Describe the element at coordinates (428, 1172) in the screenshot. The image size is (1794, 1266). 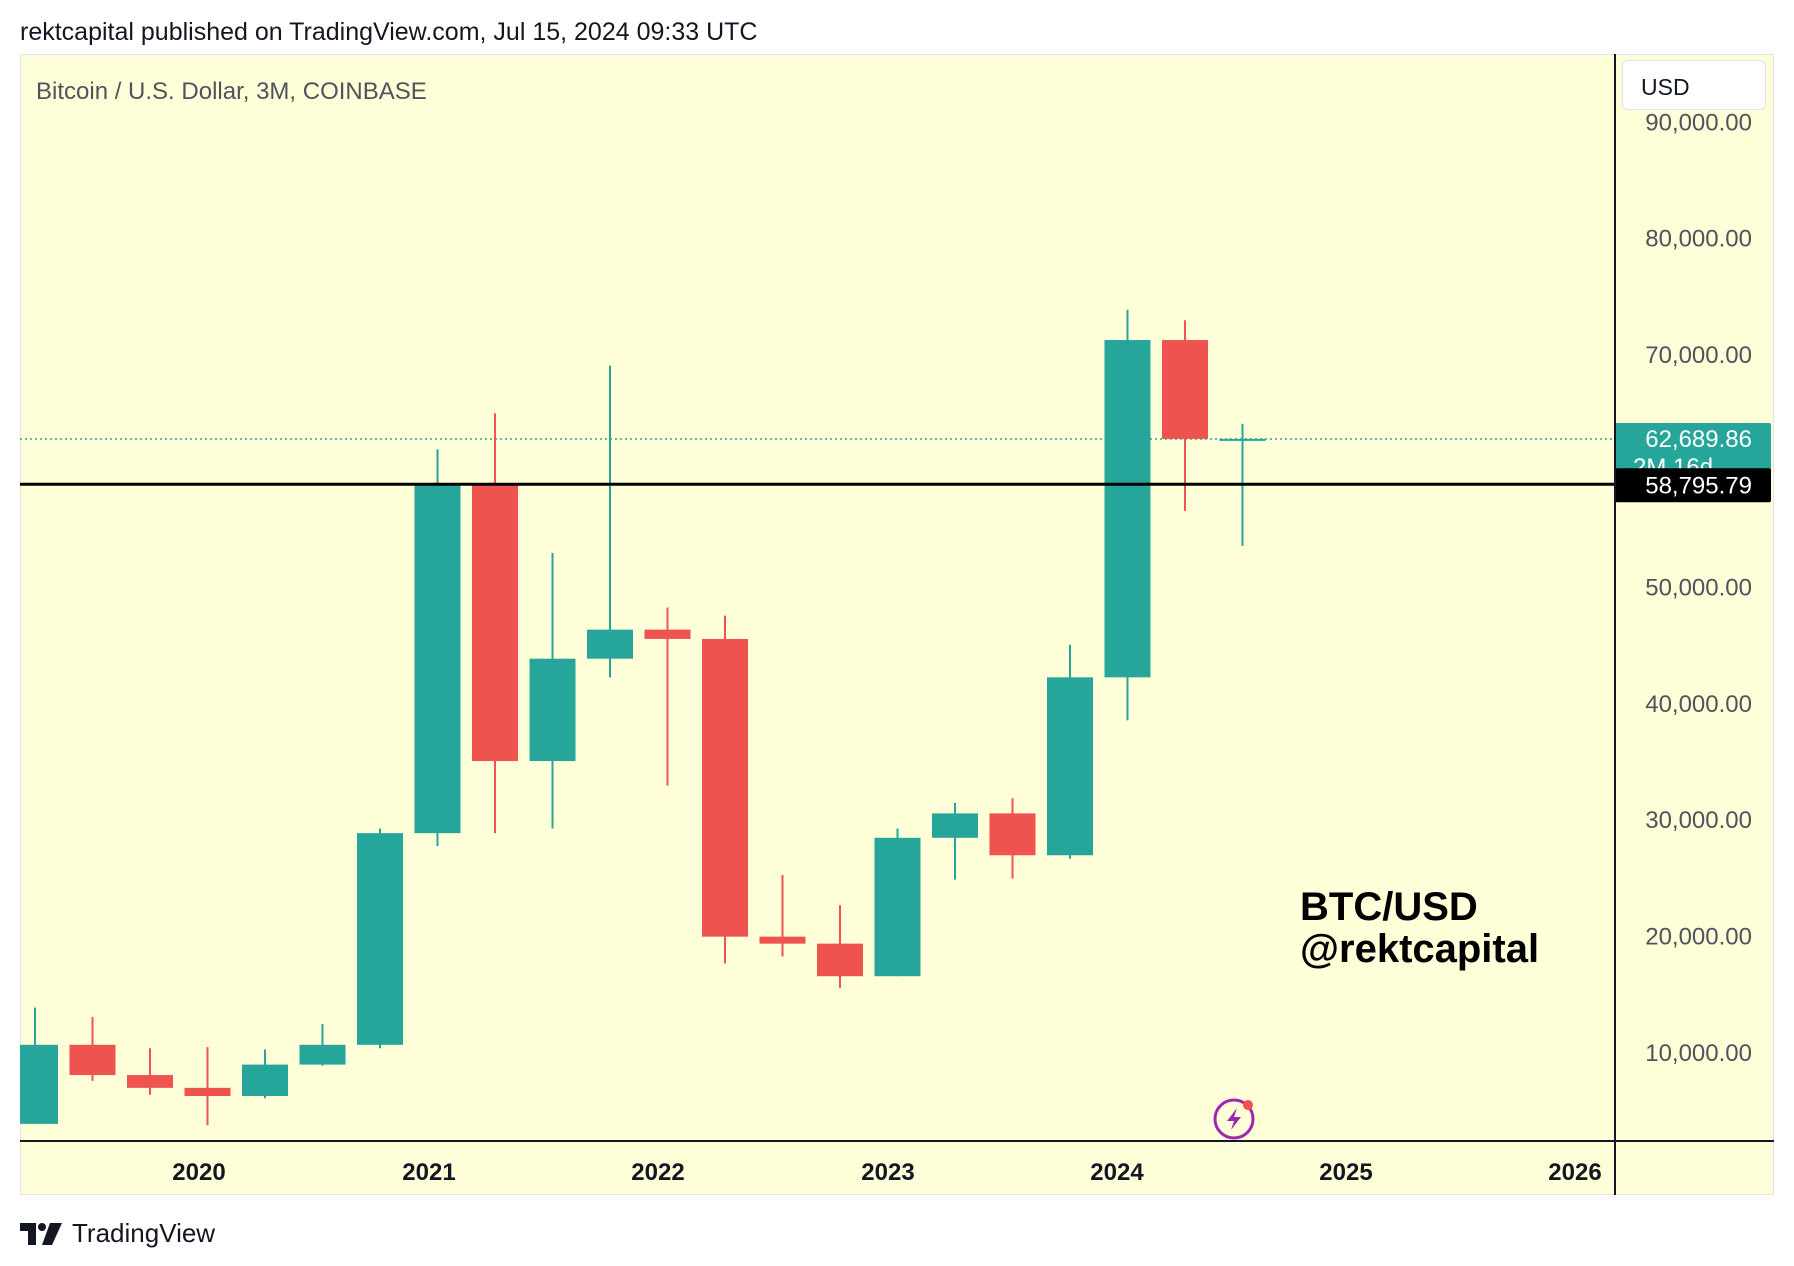
I see `time-tick-label: 2021` at that location.